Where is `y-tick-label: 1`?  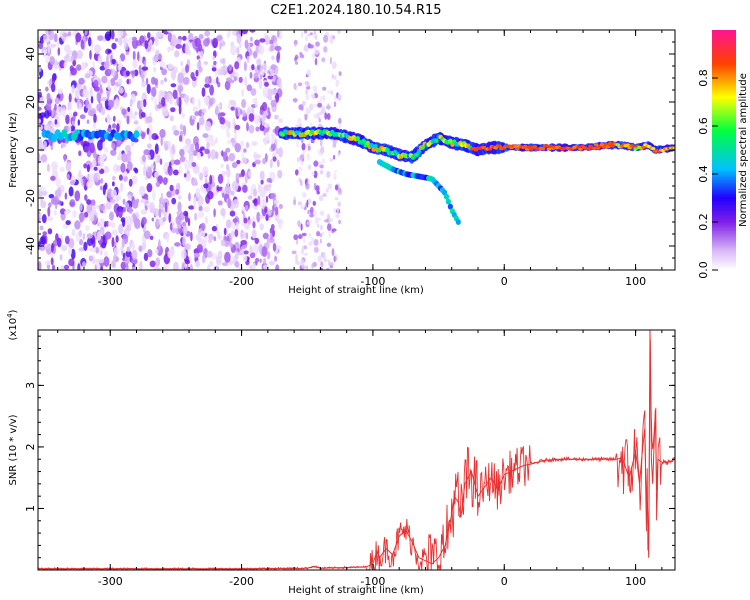 y-tick-label: 1 is located at coordinates (30, 508).